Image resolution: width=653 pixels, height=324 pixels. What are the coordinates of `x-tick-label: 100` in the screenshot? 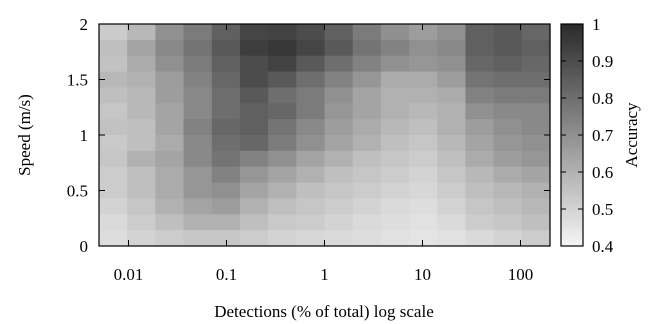 It's located at (521, 274).